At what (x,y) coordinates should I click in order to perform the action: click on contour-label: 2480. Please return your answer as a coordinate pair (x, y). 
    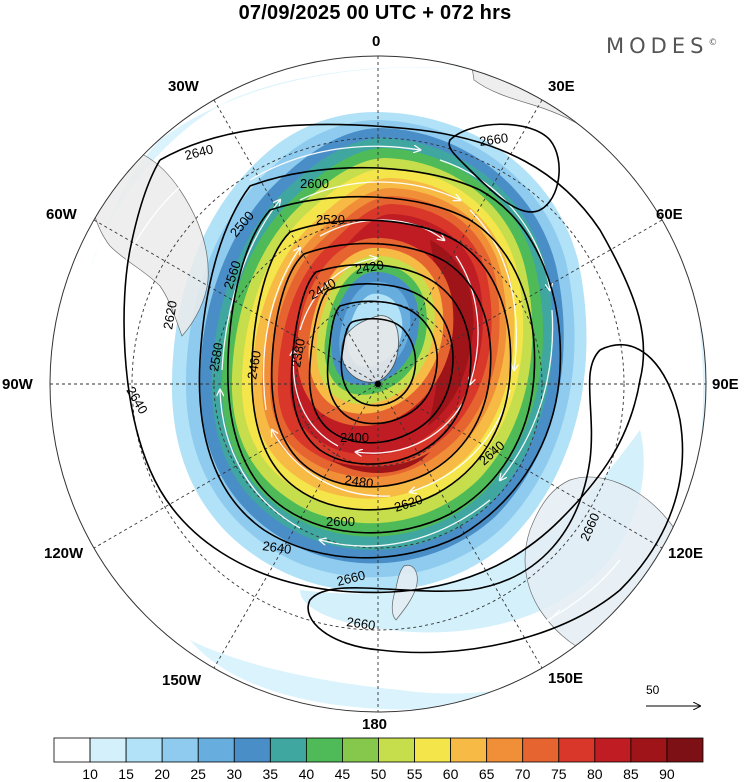
    Looking at the image, I should click on (359, 481).